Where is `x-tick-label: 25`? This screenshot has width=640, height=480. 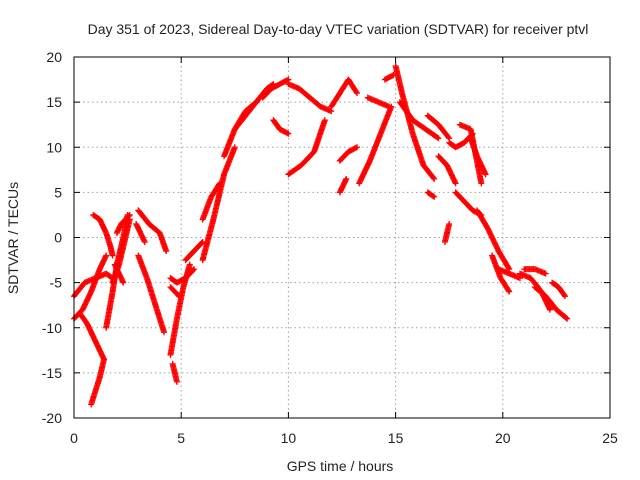 x-tick-label: 25 is located at coordinates (610, 438).